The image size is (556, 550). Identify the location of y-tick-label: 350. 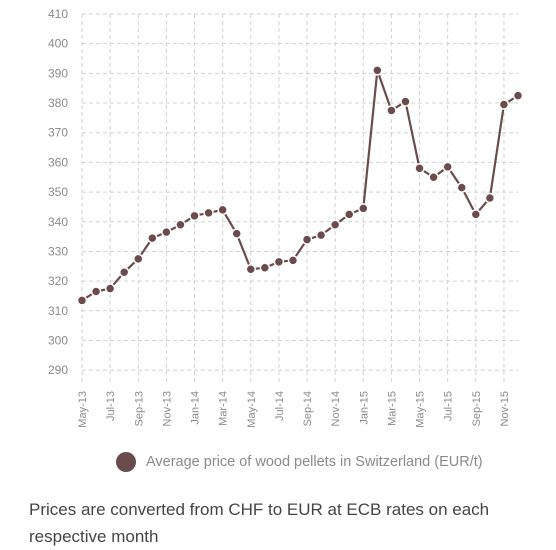
(58, 192).